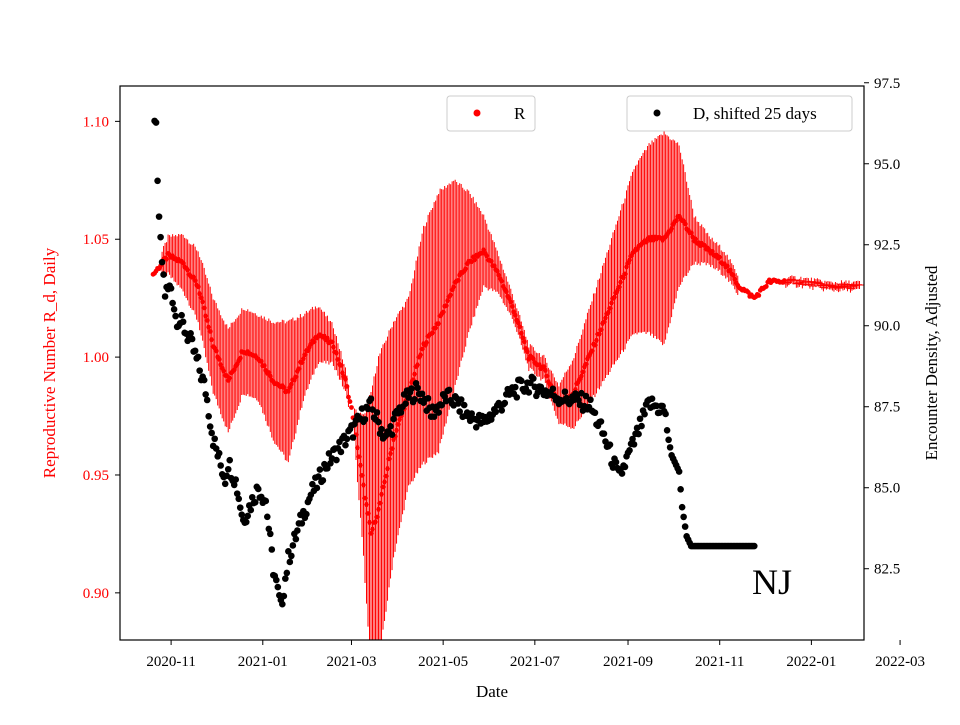  What do you see at coordinates (657, 113) in the screenshot?
I see `legend-d-marker` at bounding box center [657, 113].